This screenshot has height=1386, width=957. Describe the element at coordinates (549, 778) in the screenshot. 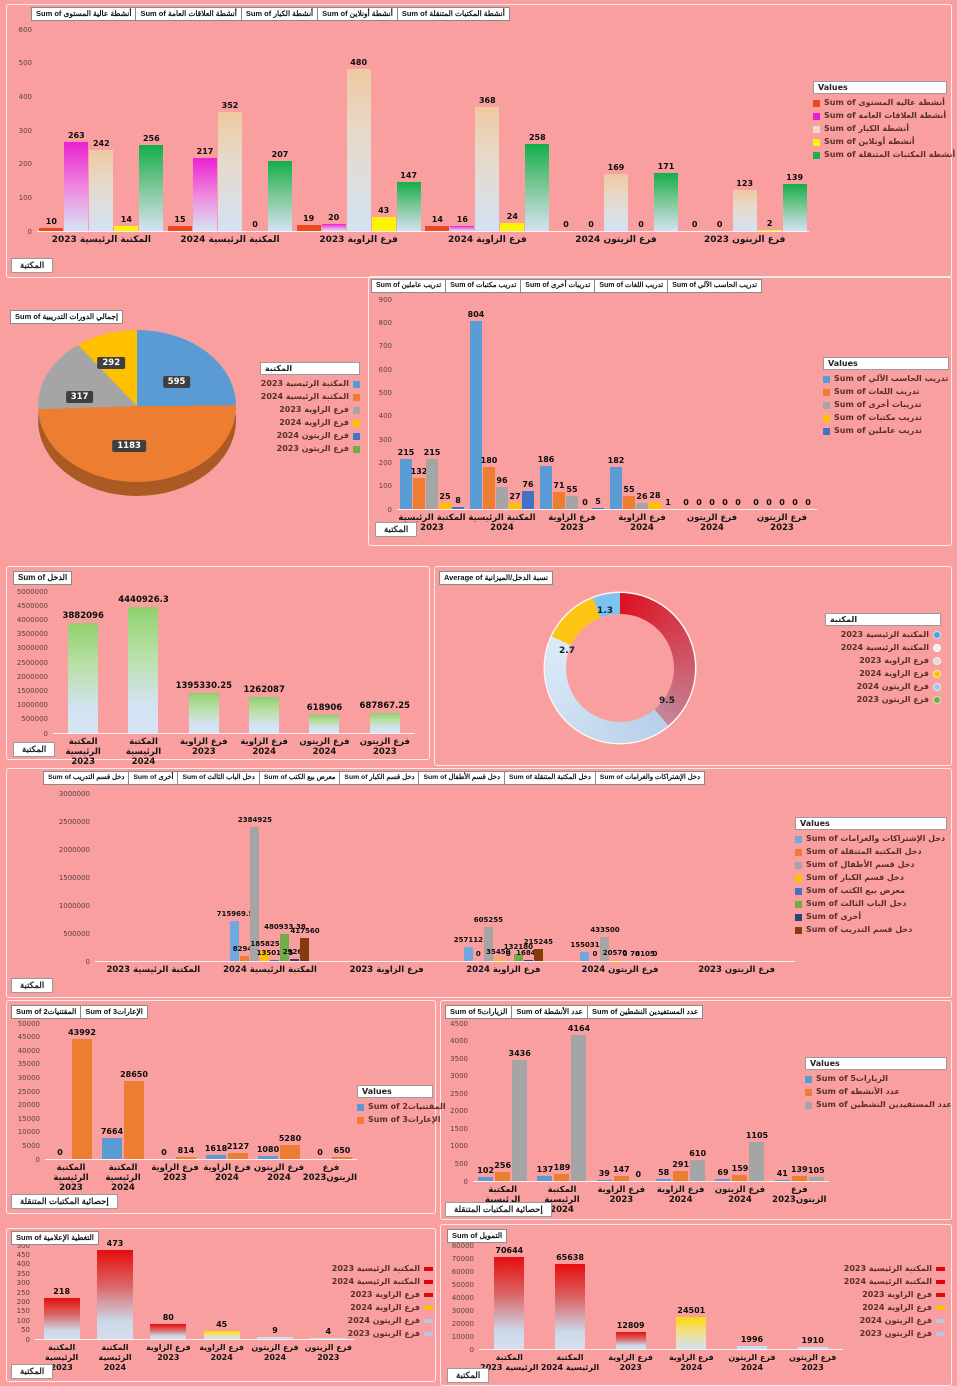

I see `pivot-field-button: Sum of دخل المكتبة المتنقلة` at that location.